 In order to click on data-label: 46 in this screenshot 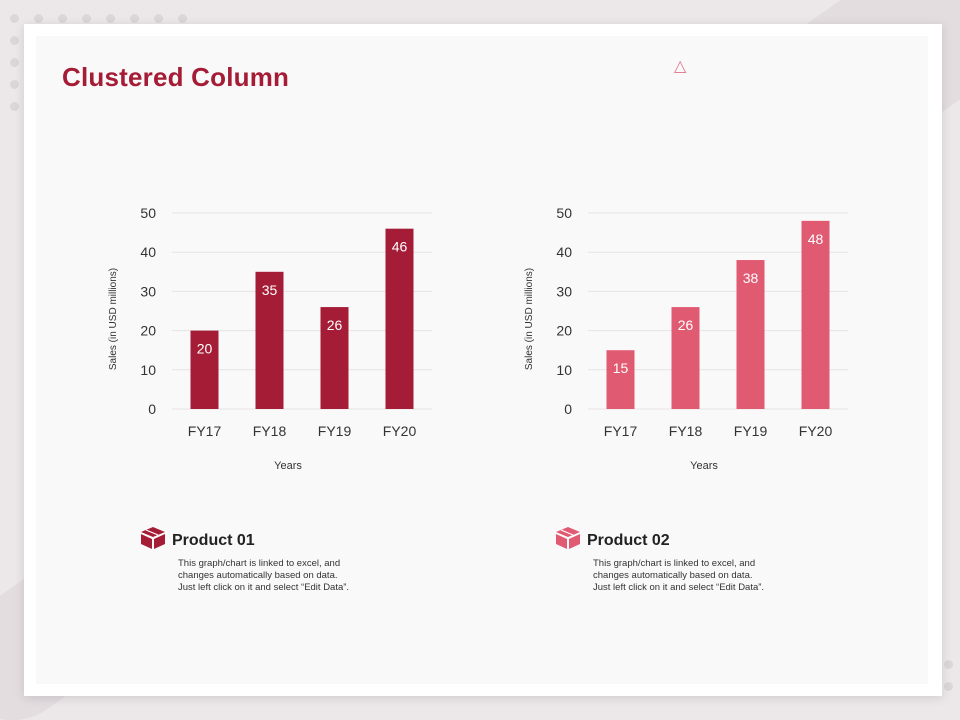, I will do `click(400, 247)`.